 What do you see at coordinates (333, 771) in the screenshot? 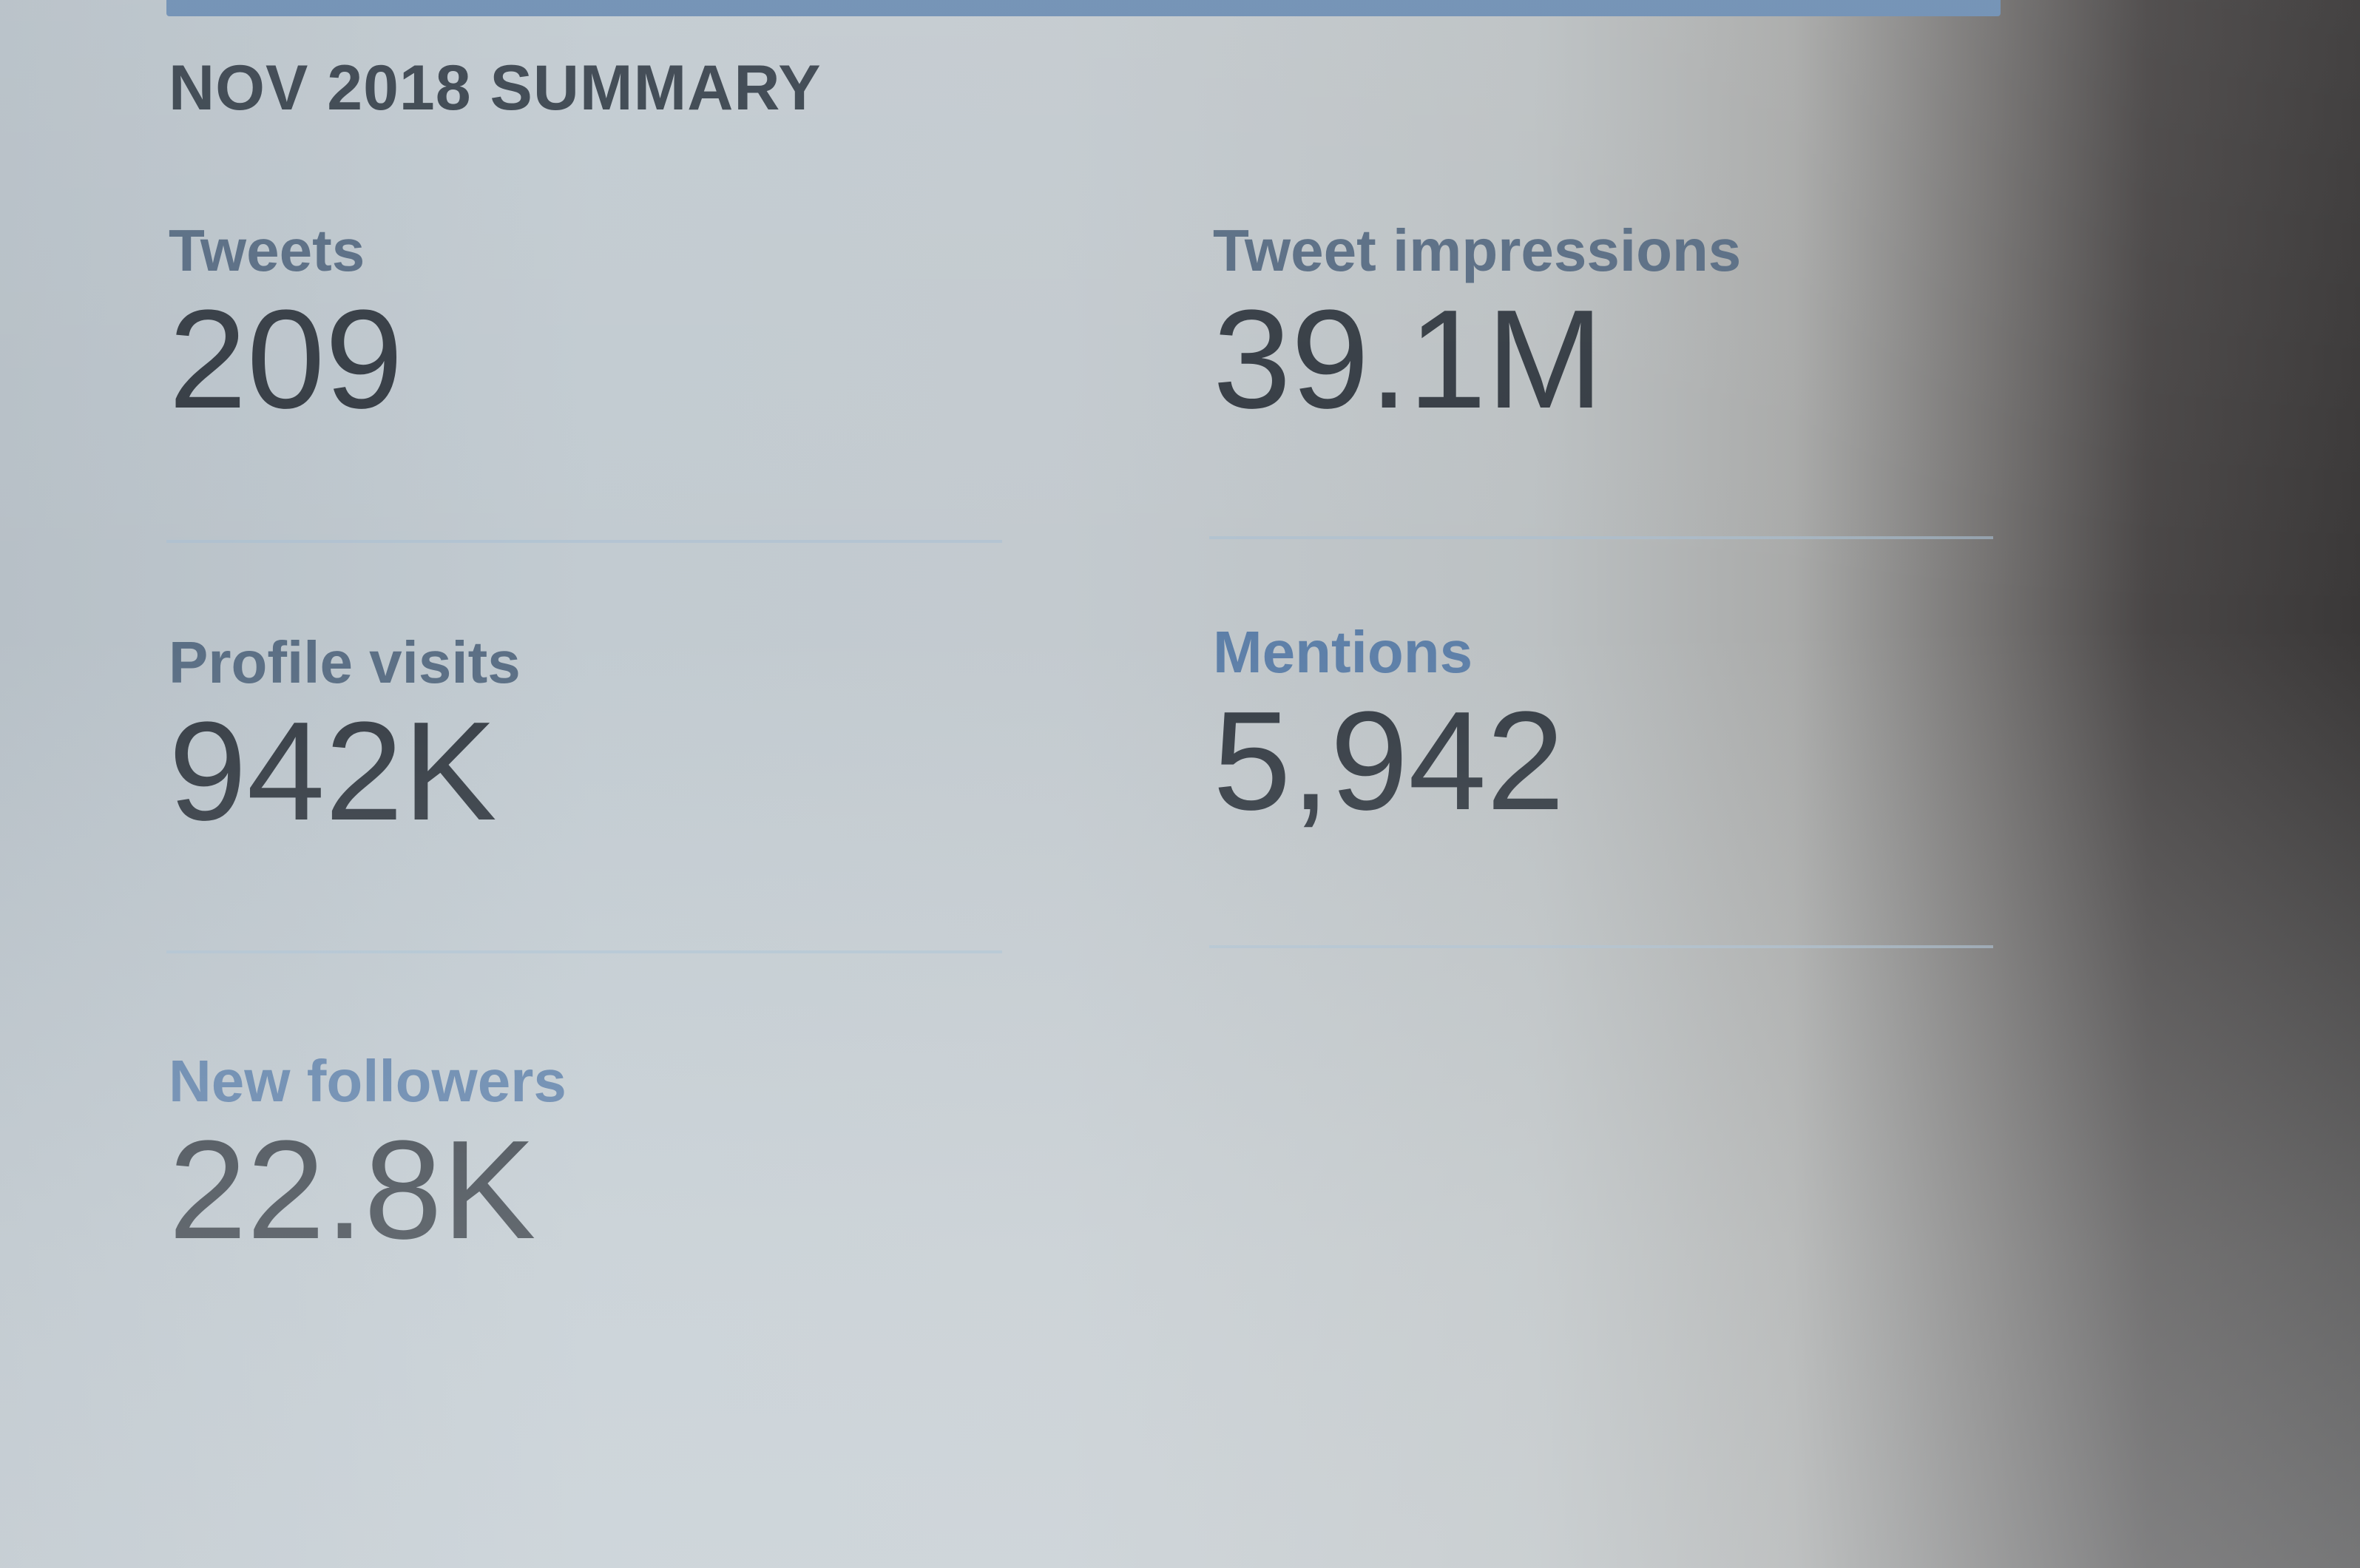
I see `metric-value-profile-visits: 942K` at bounding box center [333, 771].